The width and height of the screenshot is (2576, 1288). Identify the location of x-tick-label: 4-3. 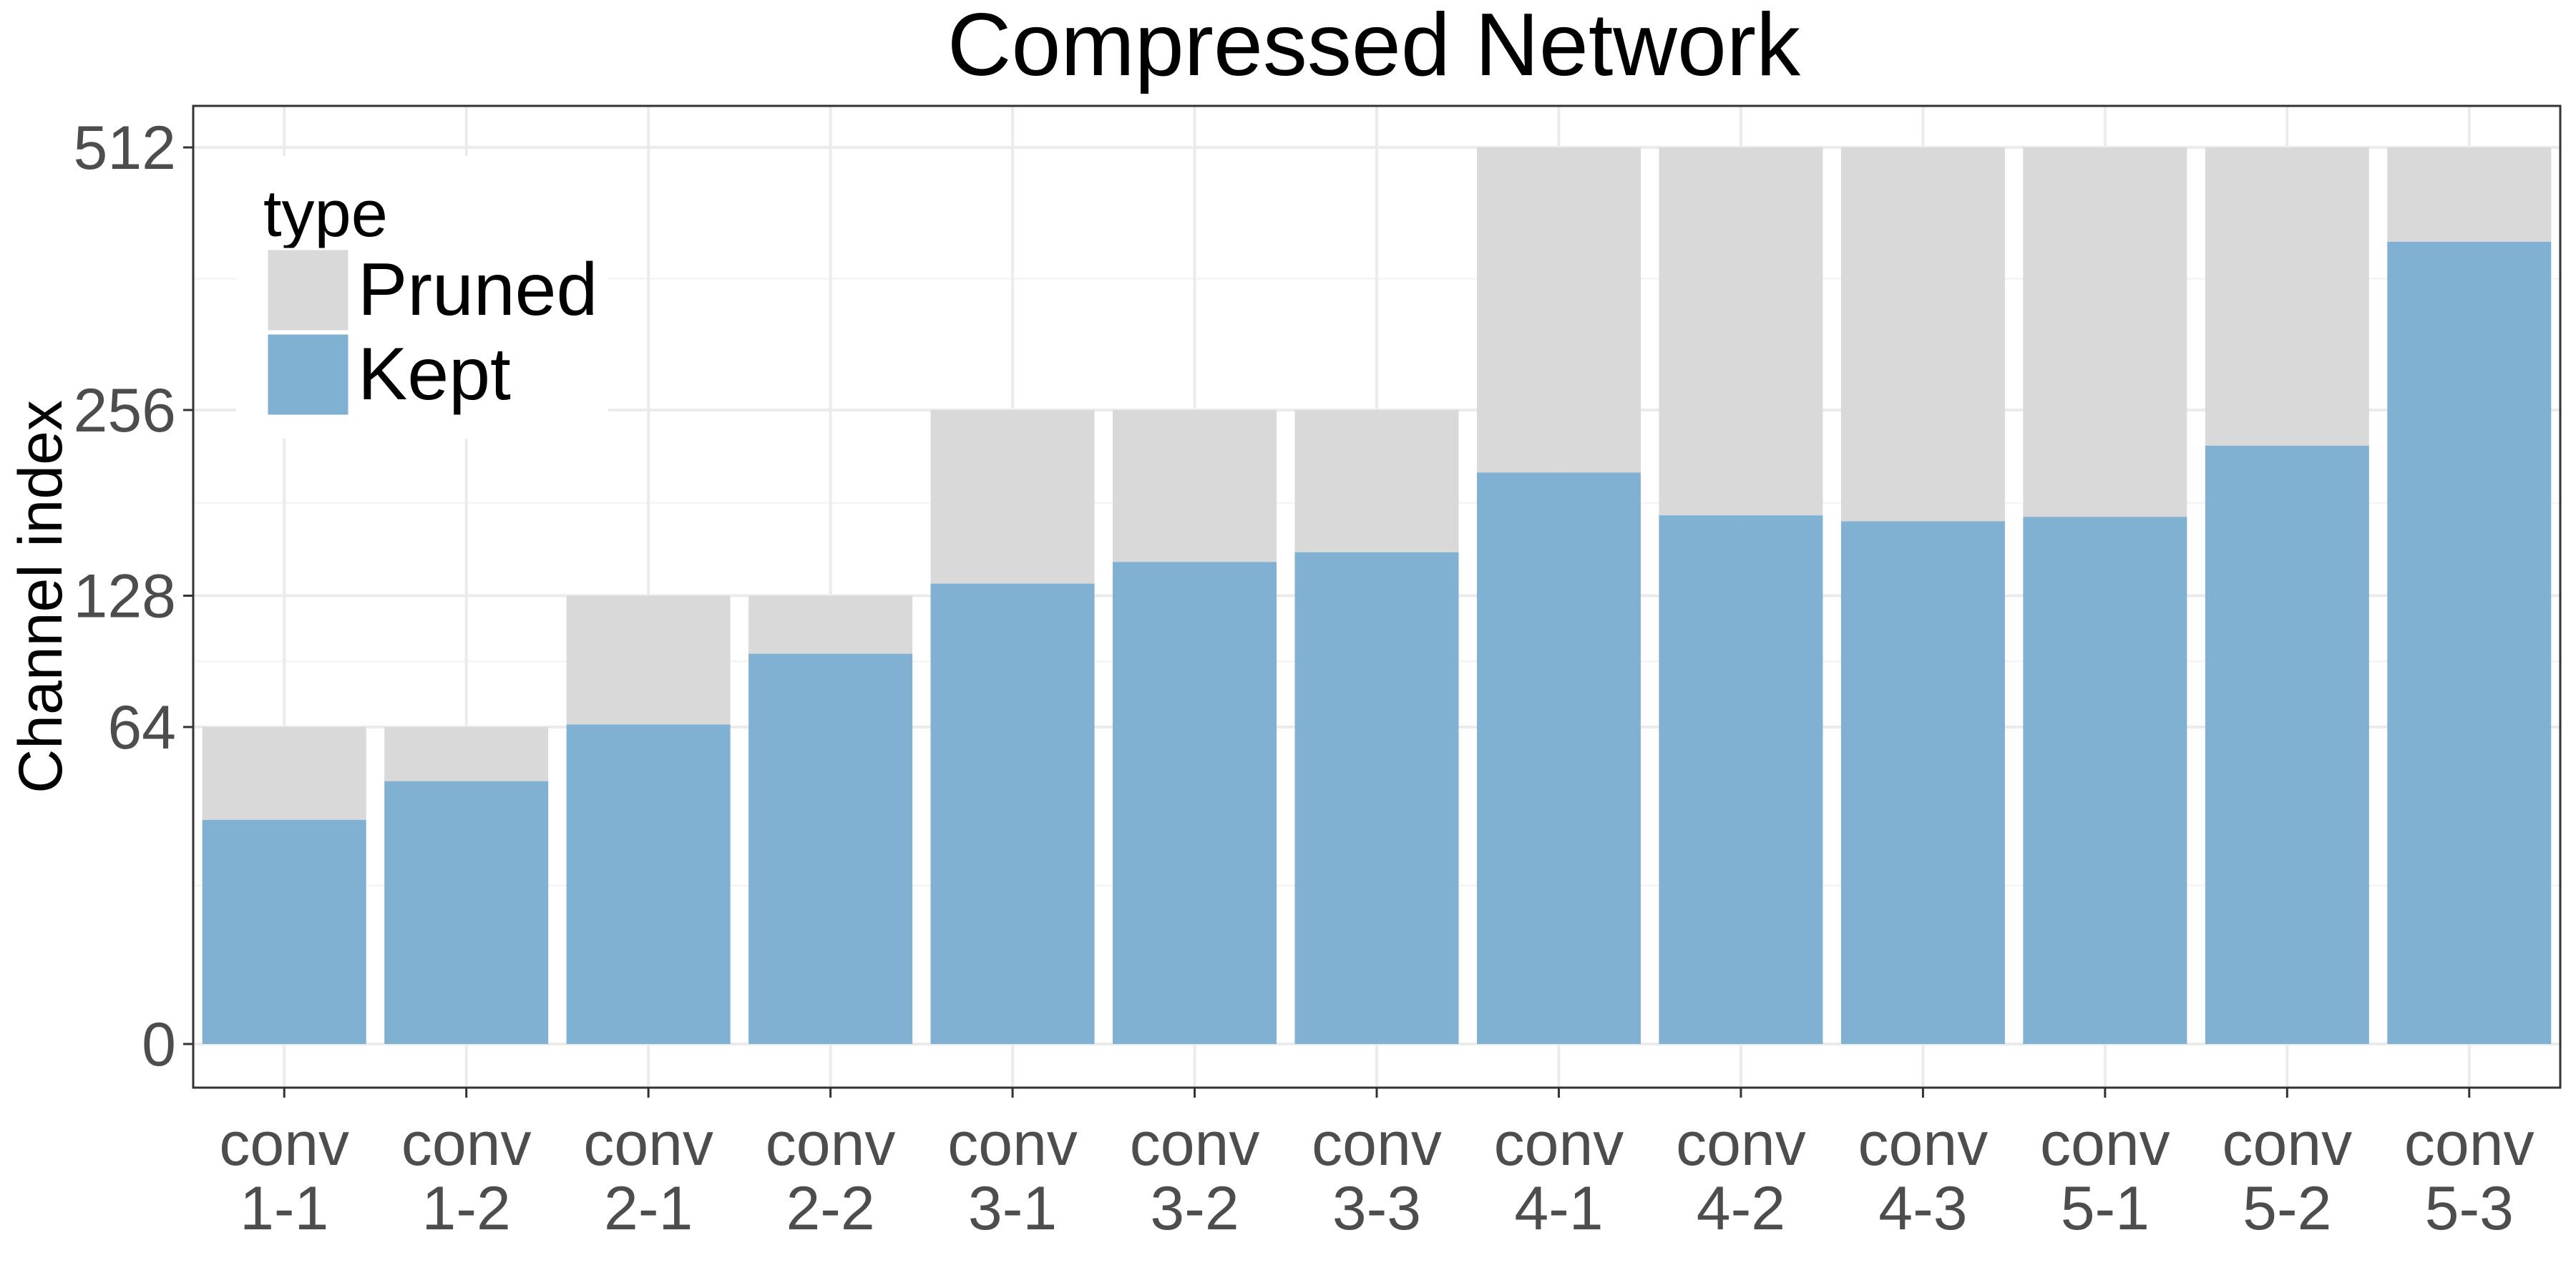
(1922, 1208).